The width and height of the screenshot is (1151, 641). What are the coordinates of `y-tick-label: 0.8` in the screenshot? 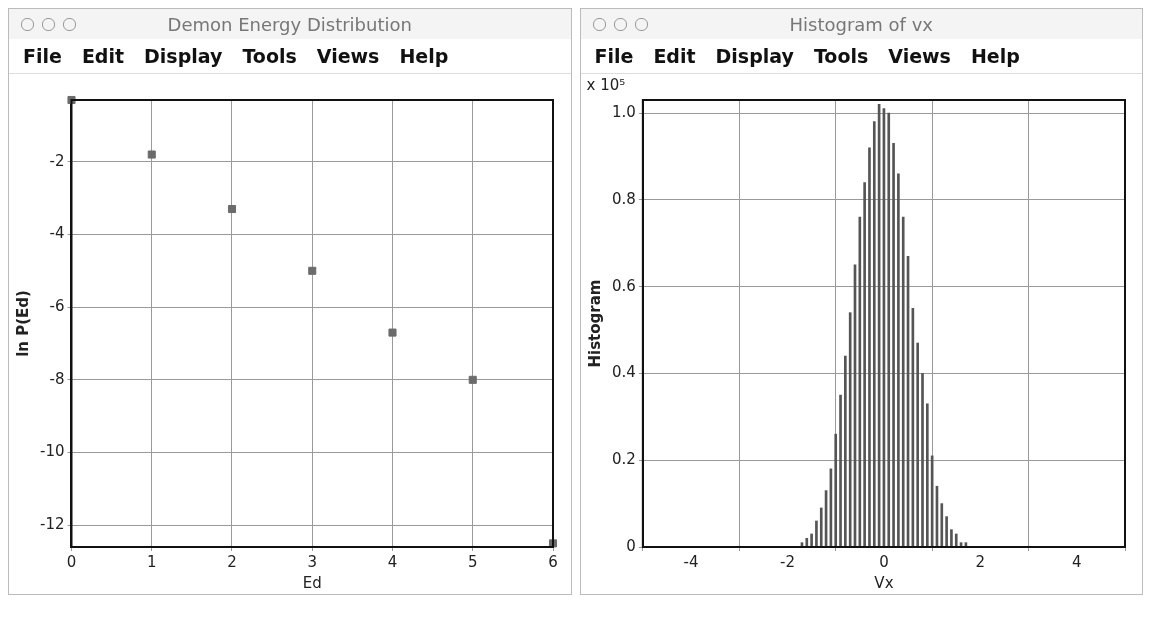 It's located at (623, 198).